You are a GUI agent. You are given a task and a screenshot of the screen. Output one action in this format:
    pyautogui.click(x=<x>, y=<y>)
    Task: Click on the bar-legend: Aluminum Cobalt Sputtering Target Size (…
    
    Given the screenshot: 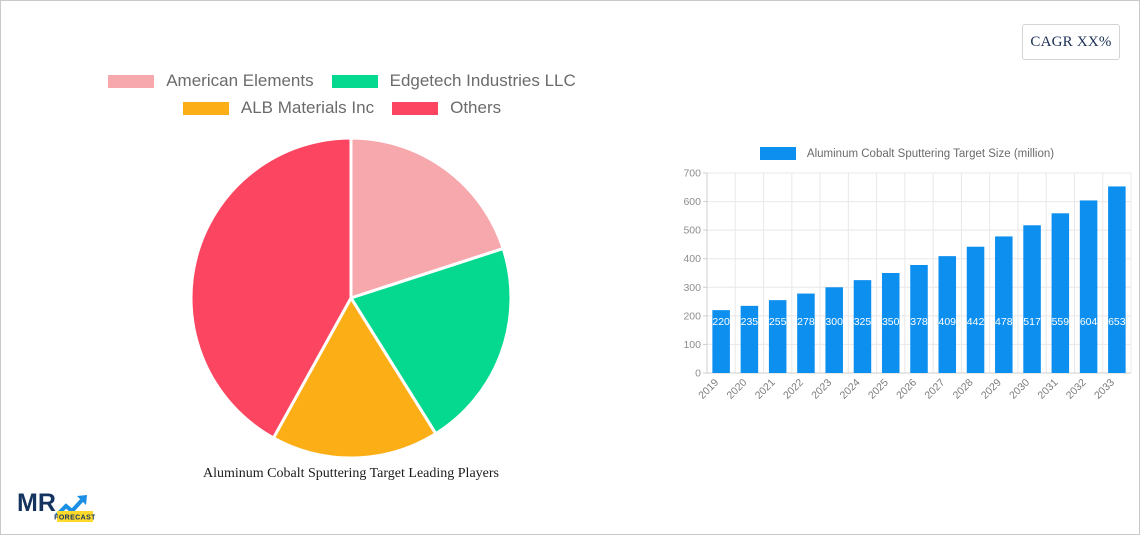 What is the action you would take?
    pyautogui.click(x=907, y=153)
    